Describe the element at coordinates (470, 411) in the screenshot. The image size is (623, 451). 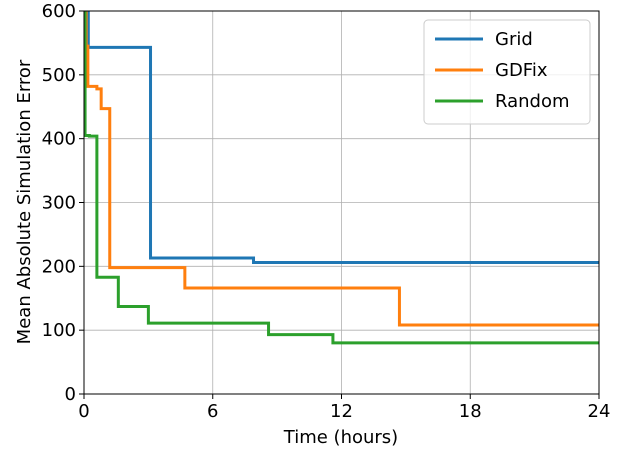
I see `x-tick-label: 18` at that location.